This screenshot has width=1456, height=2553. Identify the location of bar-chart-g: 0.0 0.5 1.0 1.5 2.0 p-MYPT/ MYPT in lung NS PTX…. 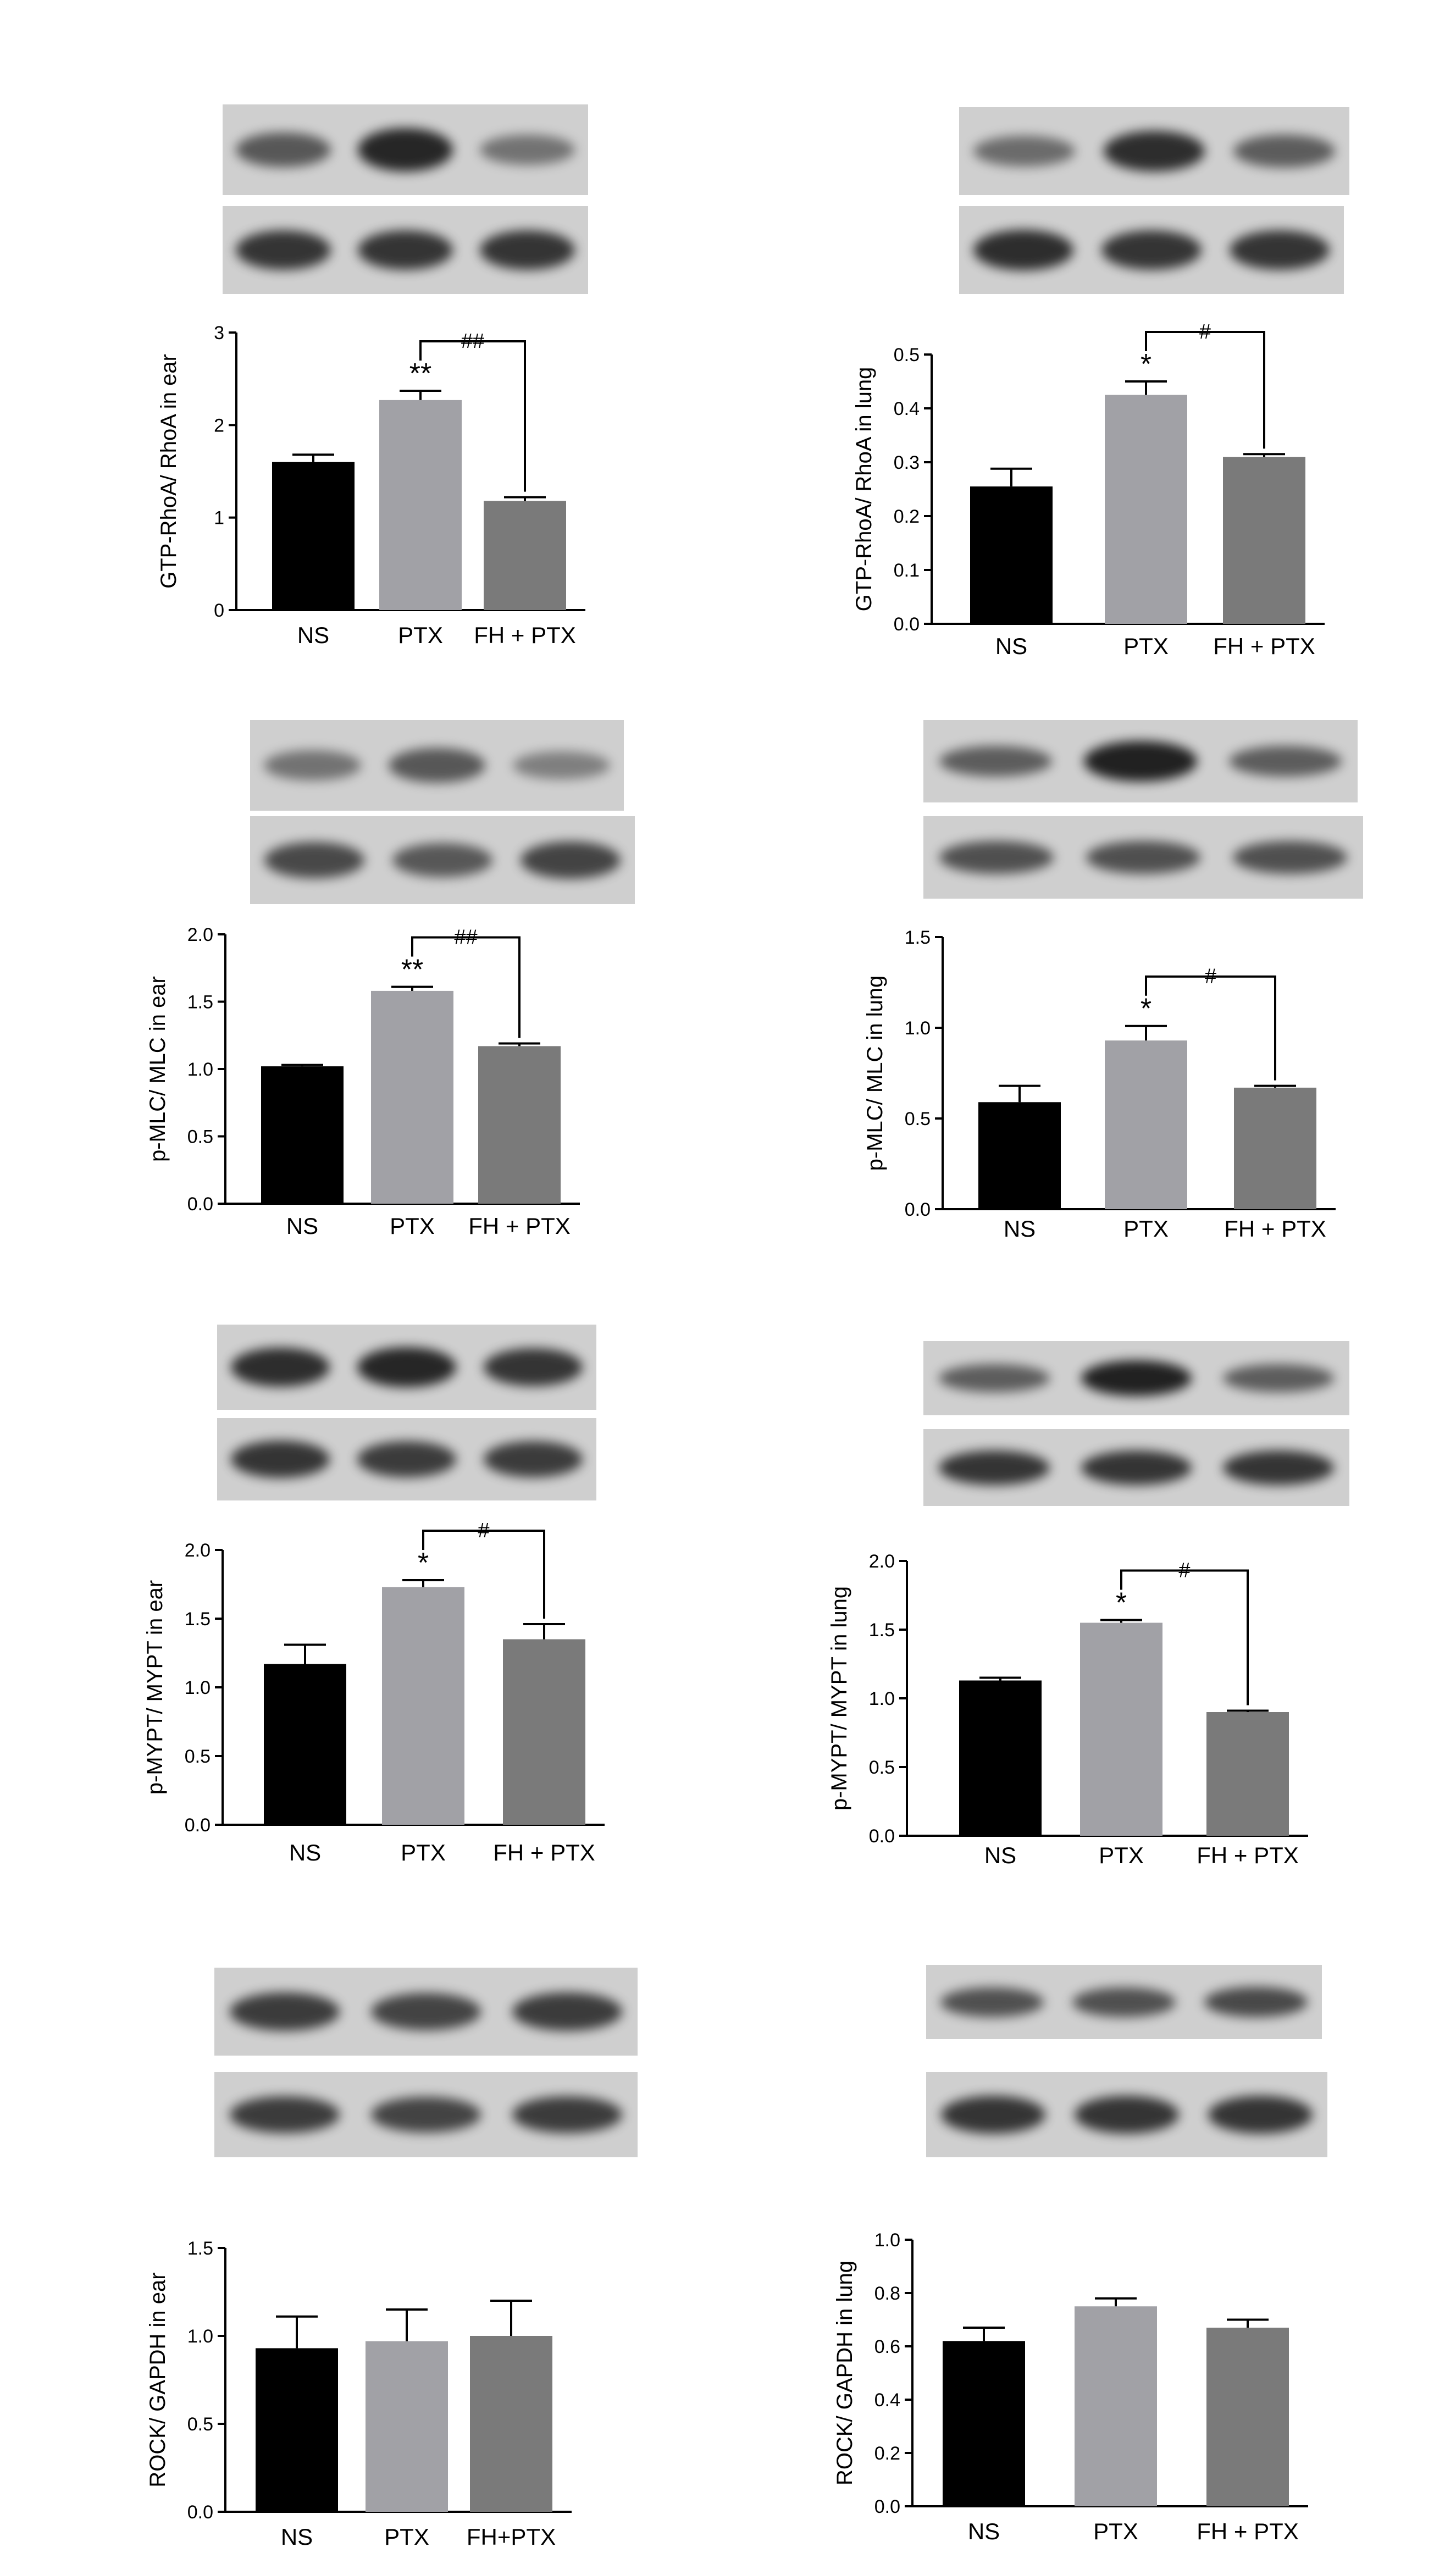
(1067, 1709).